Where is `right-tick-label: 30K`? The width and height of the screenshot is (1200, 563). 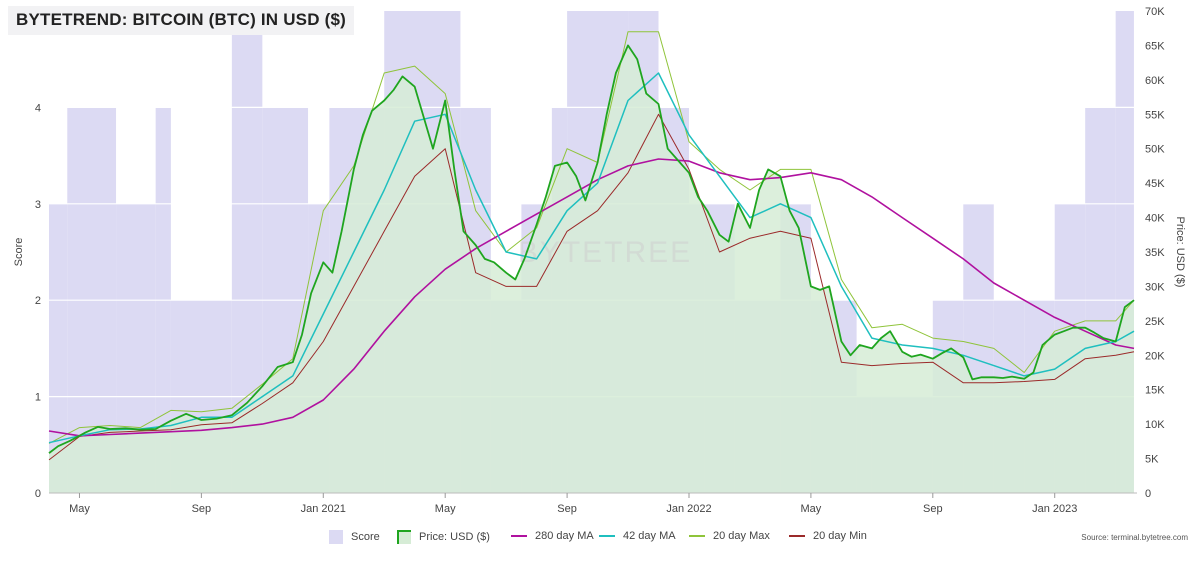
right-tick-label: 30K is located at coordinates (1155, 287).